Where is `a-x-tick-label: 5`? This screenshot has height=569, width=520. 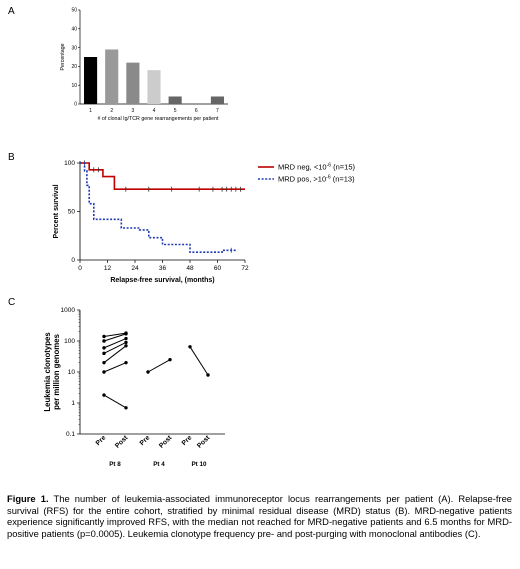
a-x-tick-label: 5 is located at coordinates (175, 111).